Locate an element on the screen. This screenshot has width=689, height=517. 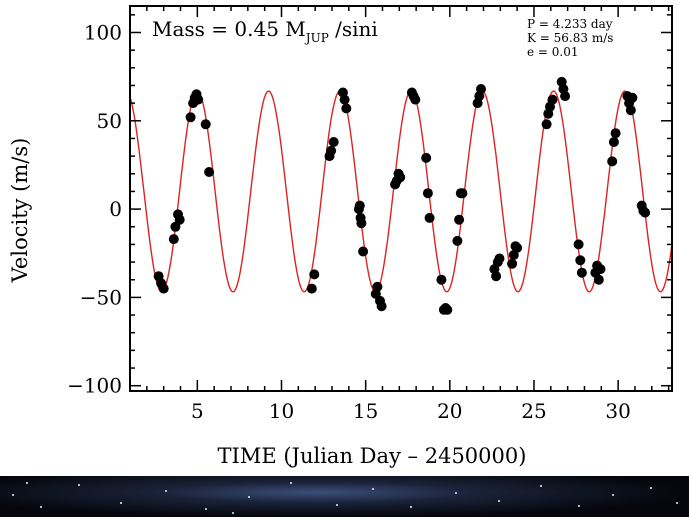
amplitude-annotation: K = 56.83 m/s is located at coordinates (570, 38).